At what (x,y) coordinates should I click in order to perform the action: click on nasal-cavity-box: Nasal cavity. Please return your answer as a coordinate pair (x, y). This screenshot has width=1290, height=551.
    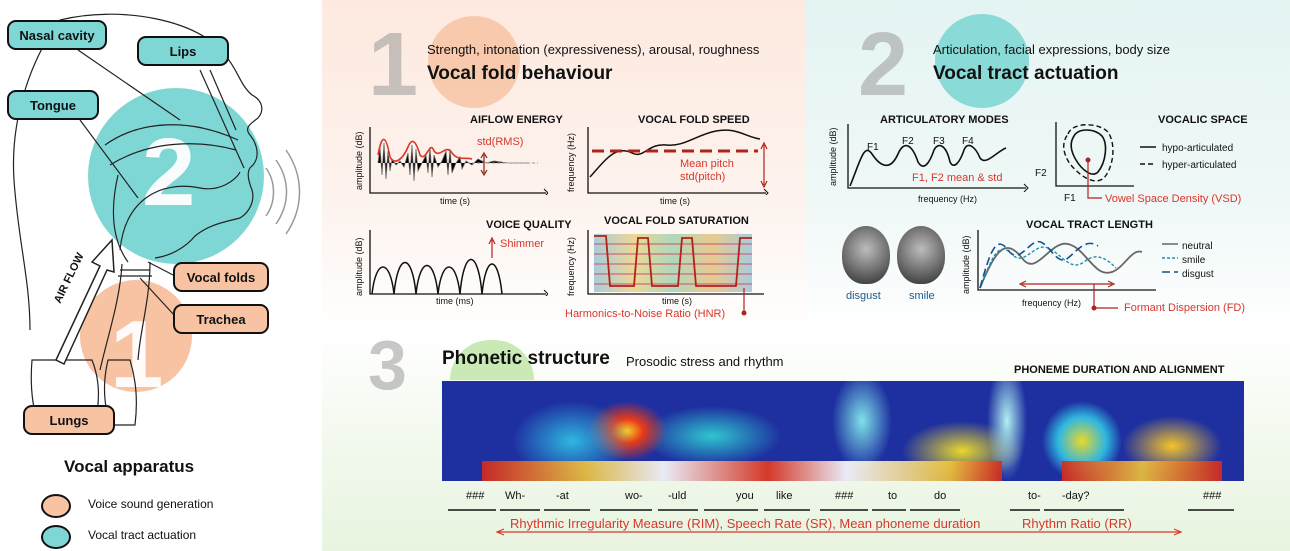
    Looking at the image, I should click on (57, 35).